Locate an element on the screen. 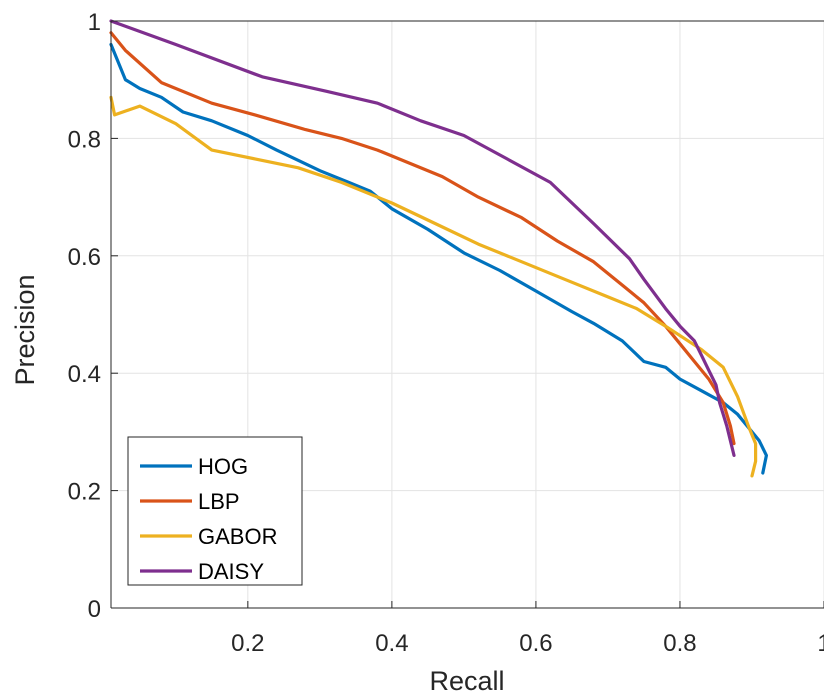  y-tick-label: 0.4 is located at coordinates (84, 374).